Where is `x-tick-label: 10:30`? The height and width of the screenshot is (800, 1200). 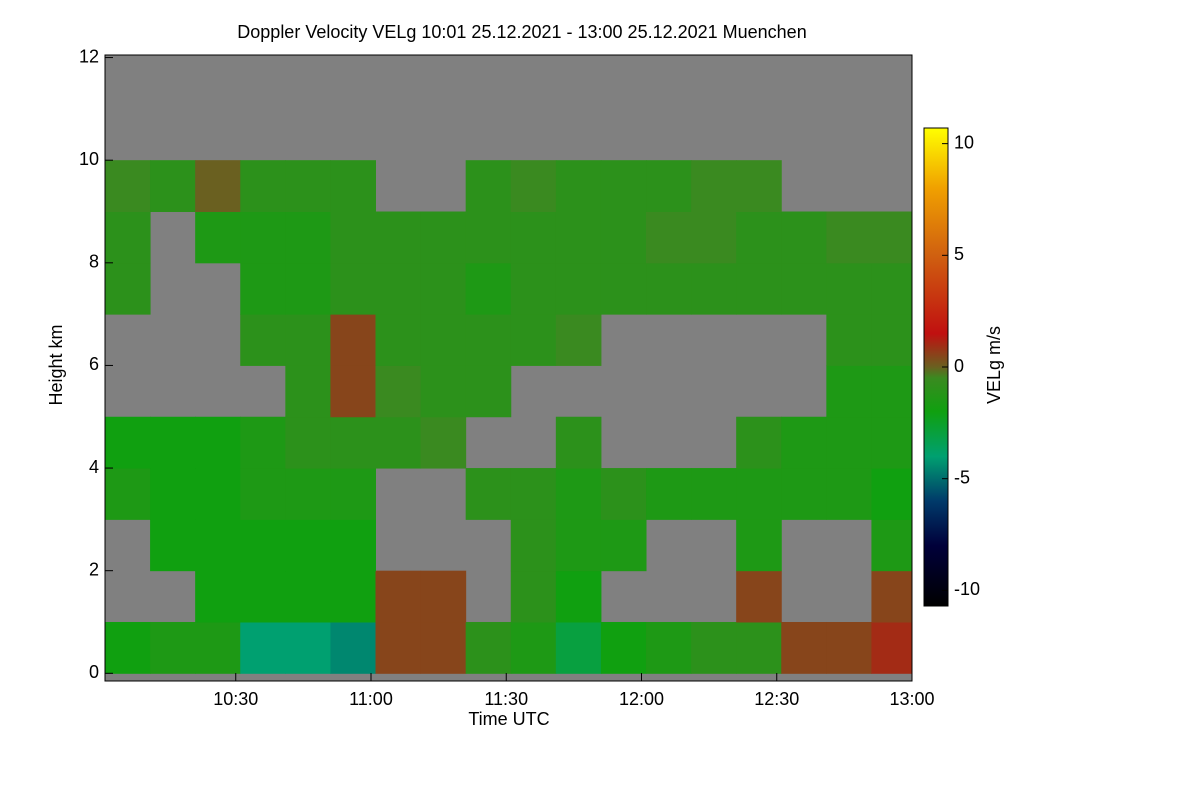 x-tick-label: 10:30 is located at coordinates (235, 699).